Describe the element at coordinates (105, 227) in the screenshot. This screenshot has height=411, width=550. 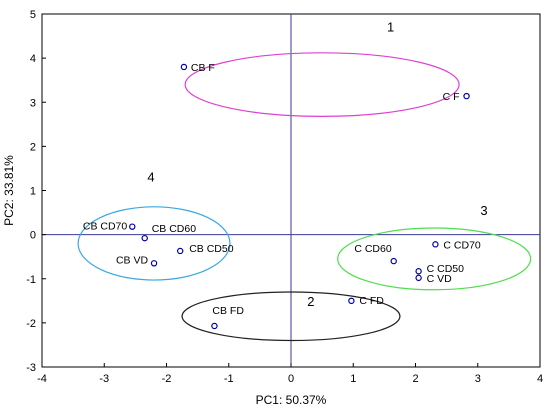
I see `point-label: CB CD70` at that location.